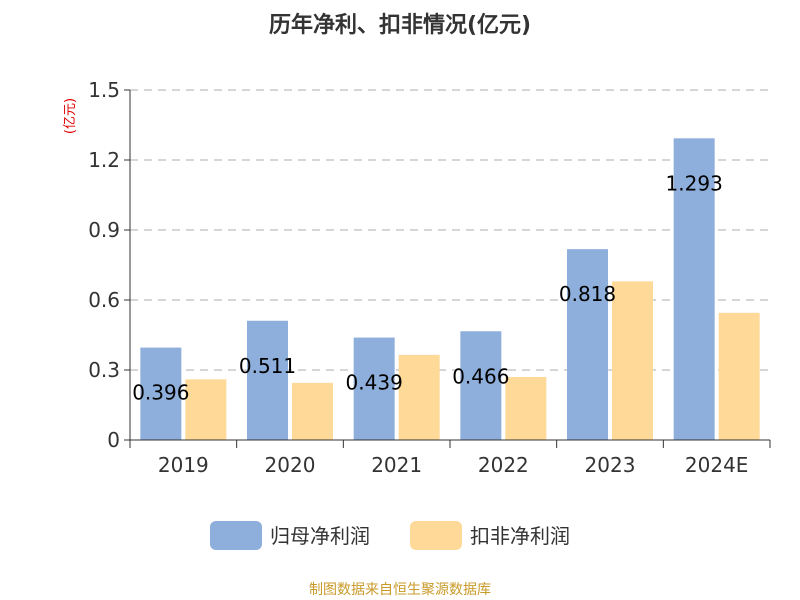 This screenshot has height=600, width=800. What do you see at coordinates (374, 383) in the screenshot?
I see `data-label: 0.439` at bounding box center [374, 383].